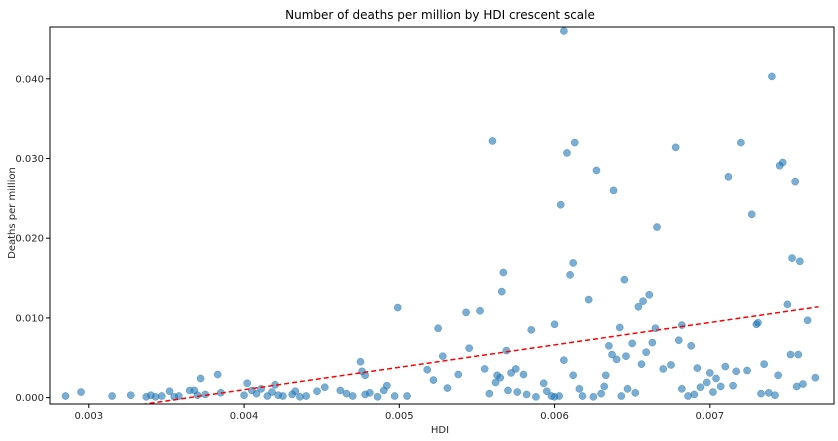  What do you see at coordinates (29, 159) in the screenshot?
I see `y-tick-label: 0.030` at bounding box center [29, 159].